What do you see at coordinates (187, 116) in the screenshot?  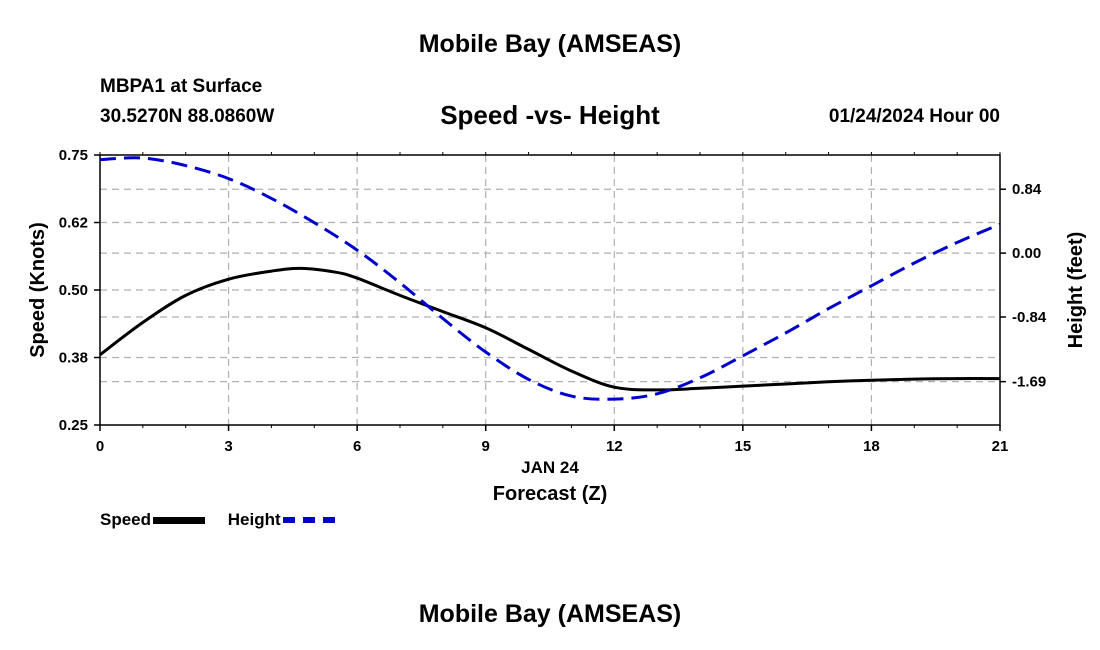 I see `station-coordinates: 30.5270N 88.0860W` at bounding box center [187, 116].